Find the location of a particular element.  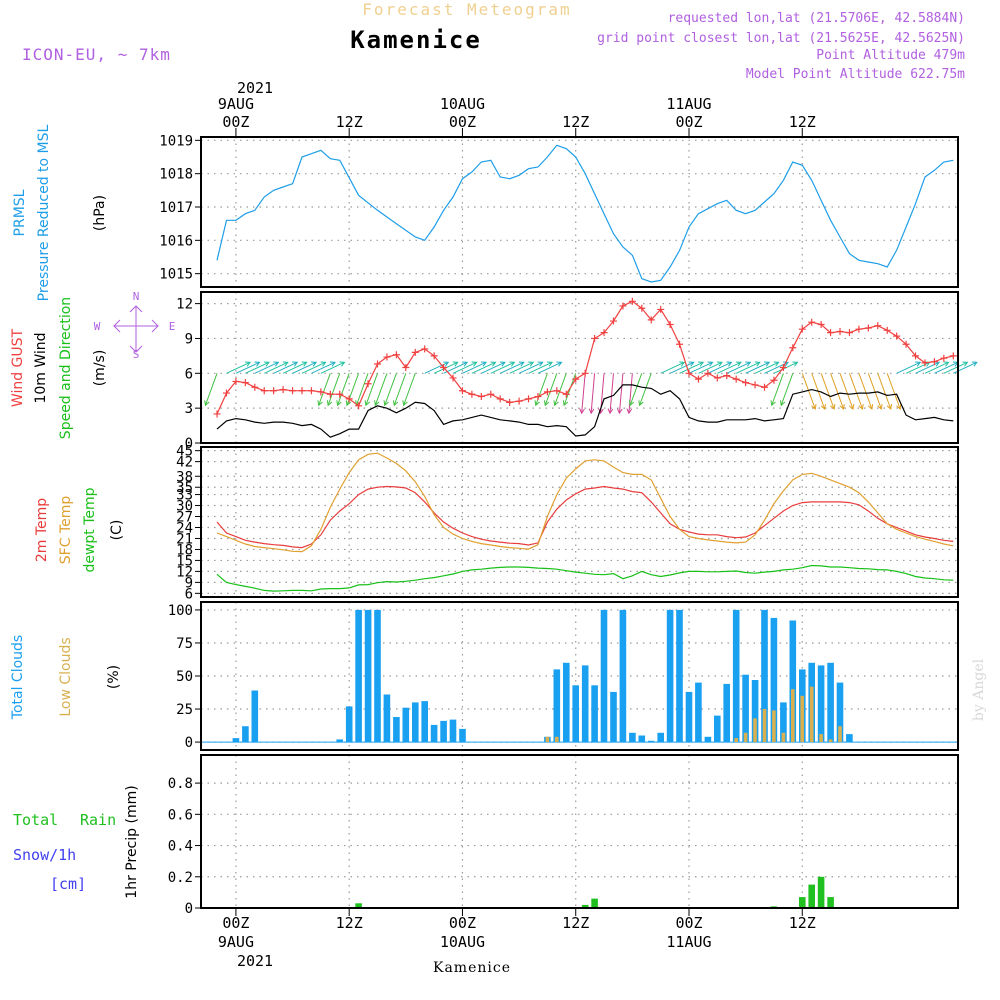

precip-axis-label: 1hr Precip (mm) is located at coordinates (132, 841).